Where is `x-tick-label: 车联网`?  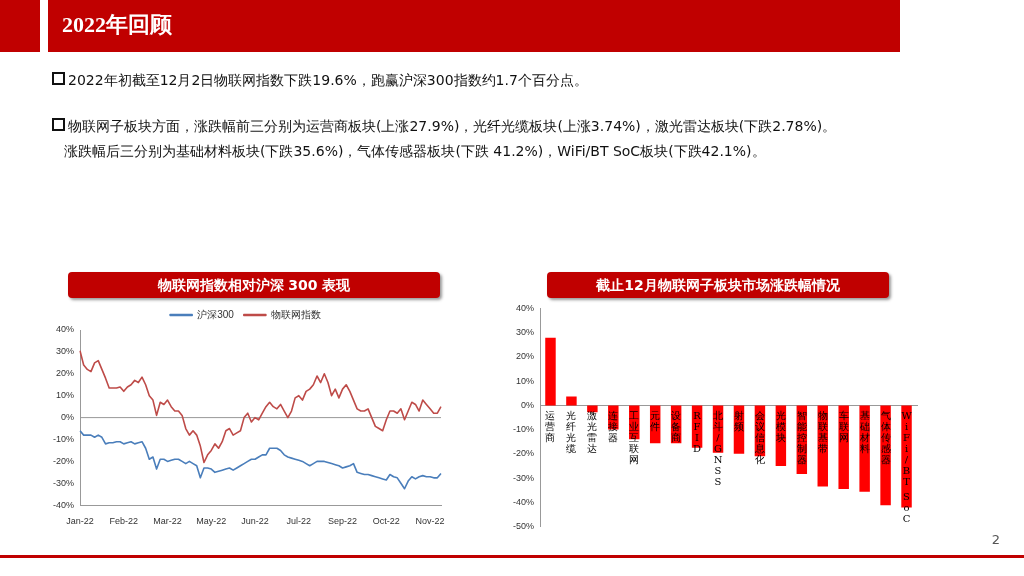 x-tick-label: 车联网 is located at coordinates (843, 426).